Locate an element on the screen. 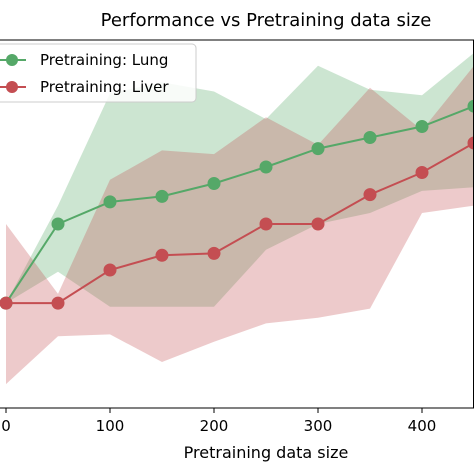 The width and height of the screenshot is (474, 474). x-tick-label-200: 200 is located at coordinates (214, 426).